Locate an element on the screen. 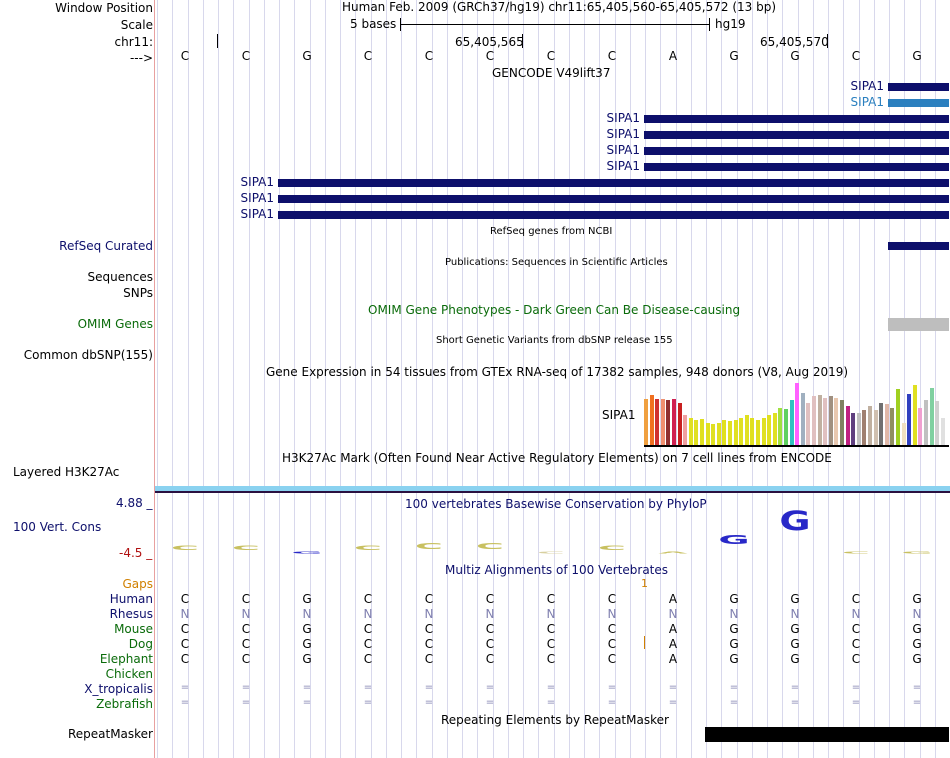  multiz-species-label: Chicken is located at coordinates (129, 674).